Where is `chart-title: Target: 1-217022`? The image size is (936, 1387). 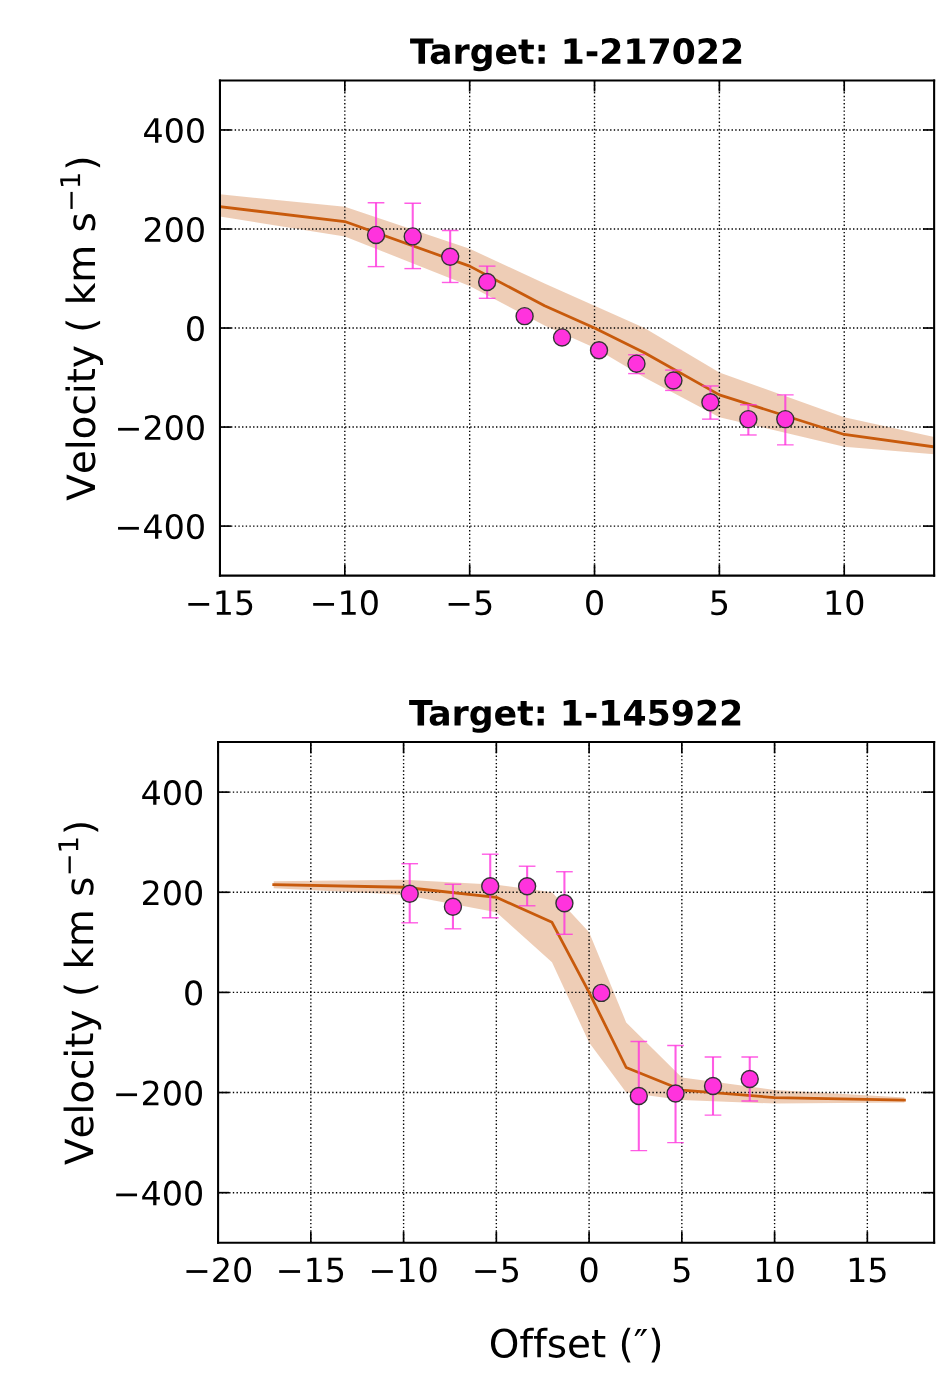 chart-title: Target: 1-217022 is located at coordinates (576, 55).